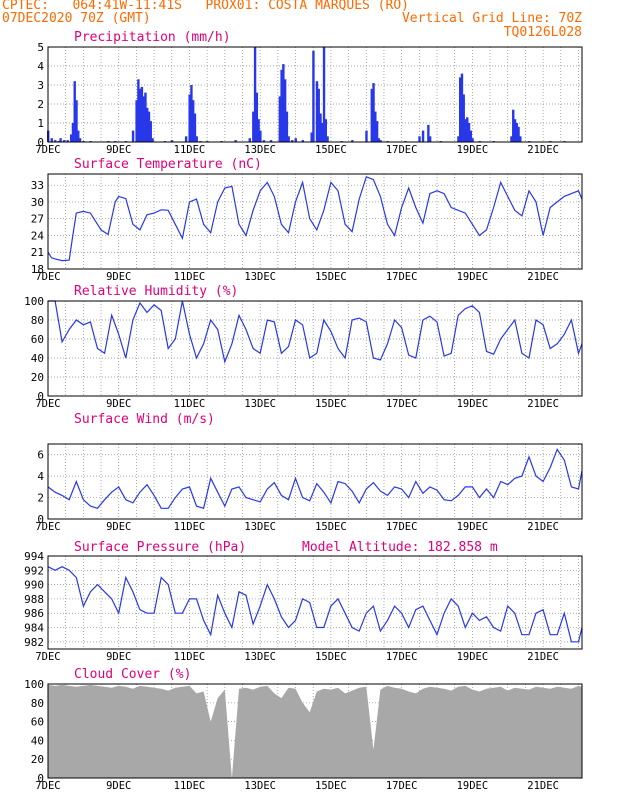 This screenshot has height=800, width=618. What do you see at coordinates (168, 164) in the screenshot?
I see `panel-title: Surface Temperature (nC)` at bounding box center [168, 164].